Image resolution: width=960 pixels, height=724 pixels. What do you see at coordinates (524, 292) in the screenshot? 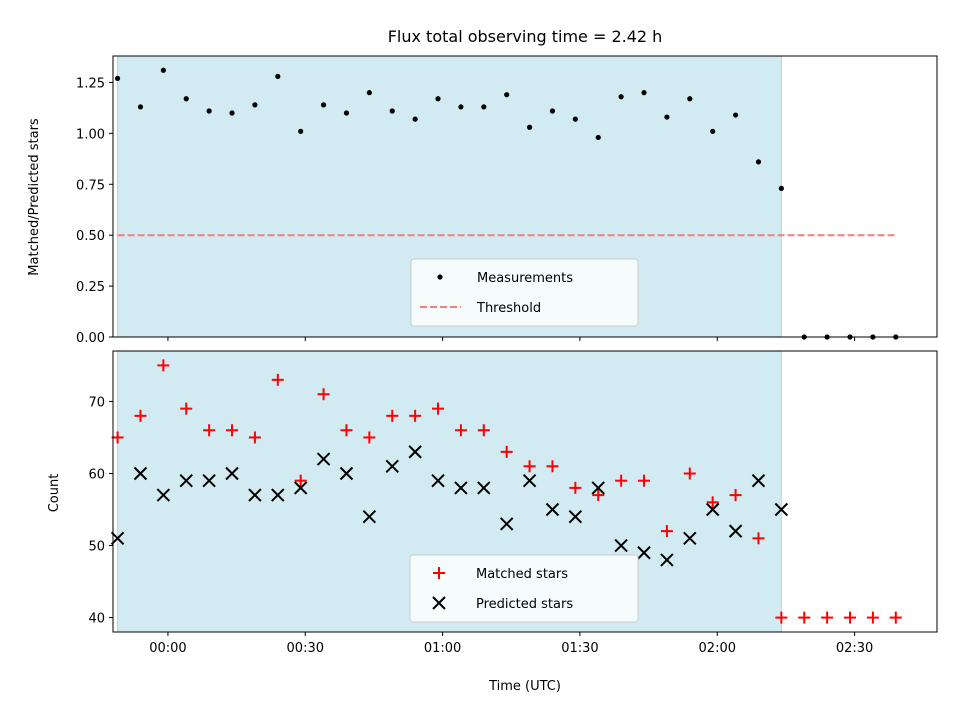
I see `top-legend: Measurements Threshold` at bounding box center [524, 292].